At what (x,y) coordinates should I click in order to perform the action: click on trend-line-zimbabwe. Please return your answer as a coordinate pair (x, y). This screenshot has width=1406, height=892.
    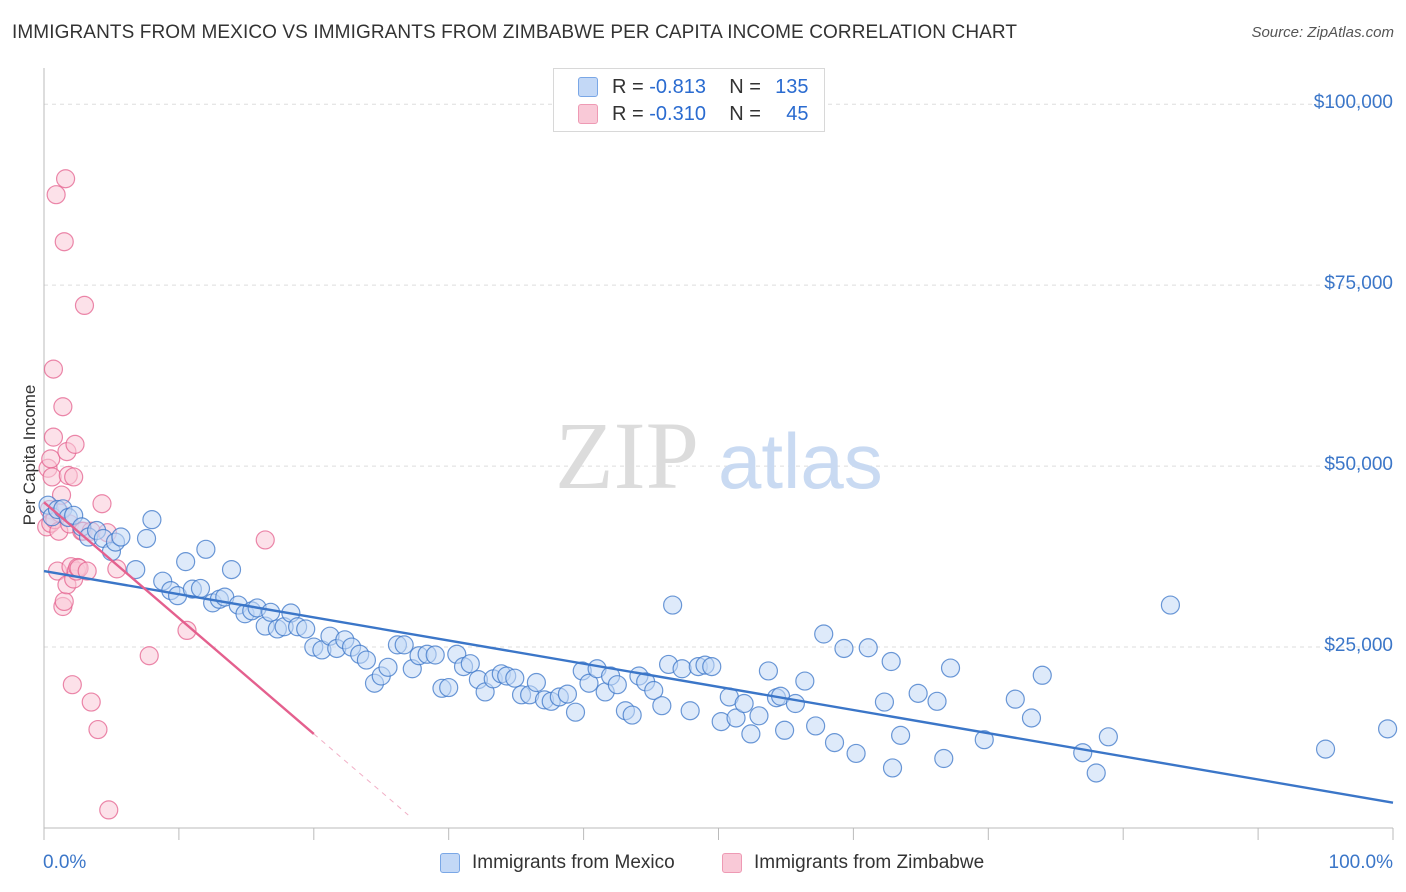
    Looking at the image, I should click on (179, 618).